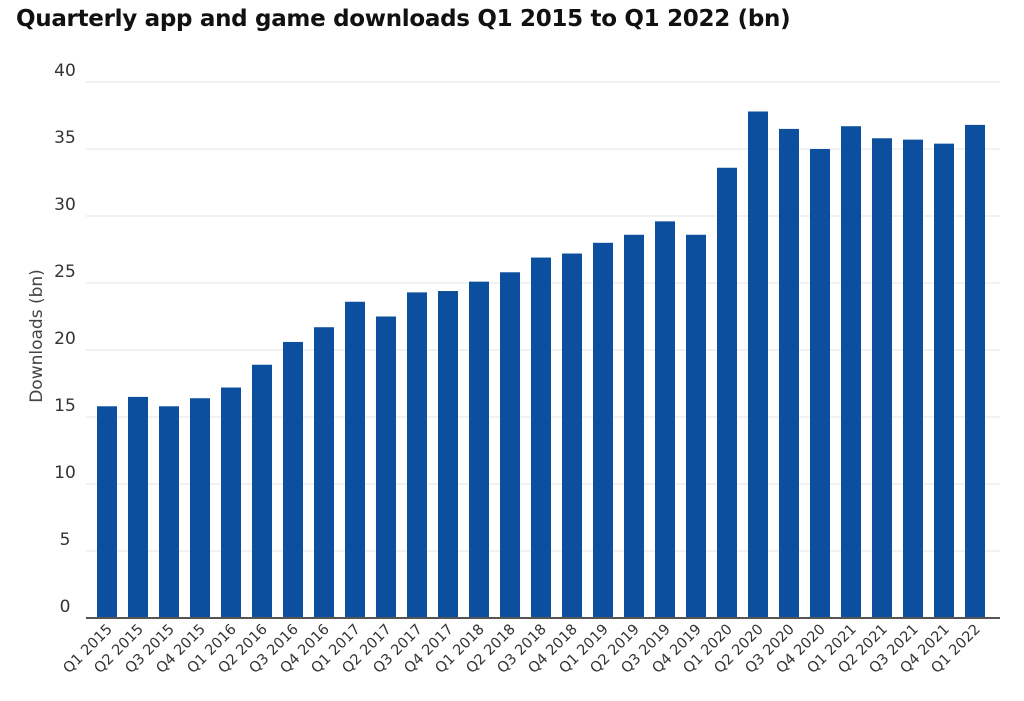  I want to click on y-tick-label: 10, so click(65, 473).